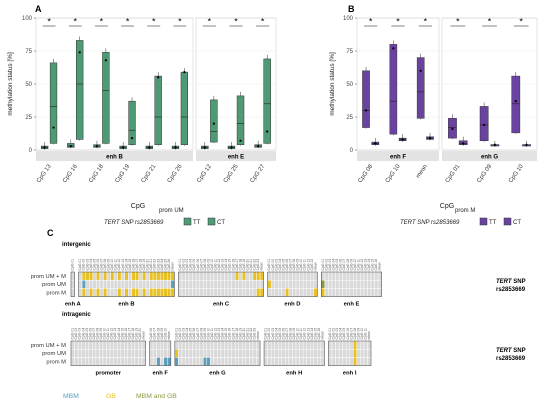 This screenshot has width=550, height=409. I want to click on column-label: CpG 13, so click(123, 265).